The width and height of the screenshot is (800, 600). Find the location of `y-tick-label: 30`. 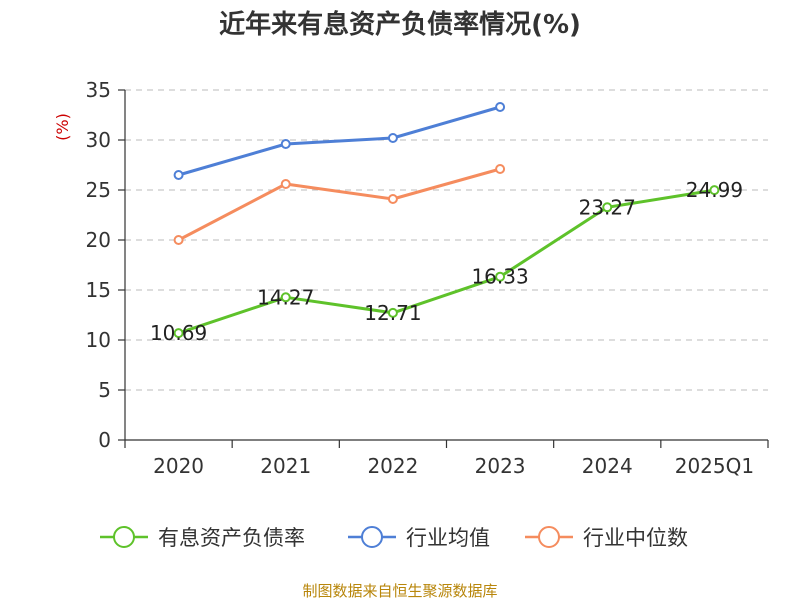

y-tick-label: 30 is located at coordinates (98, 140).